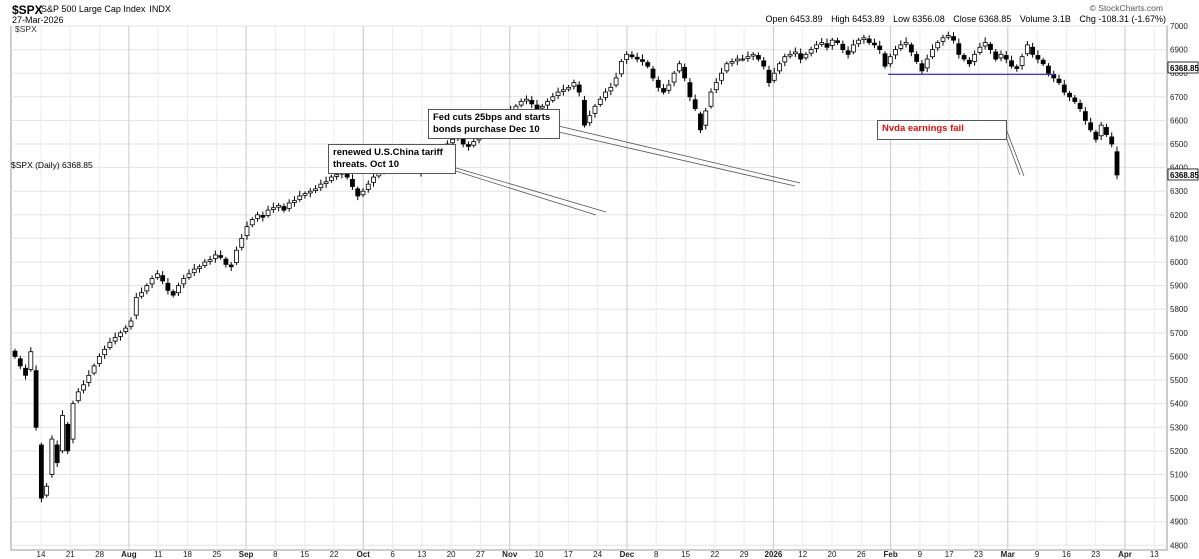 The image size is (1199, 559). Describe the element at coordinates (861, 554) in the screenshot. I see `x-tick-label: 26` at that location.